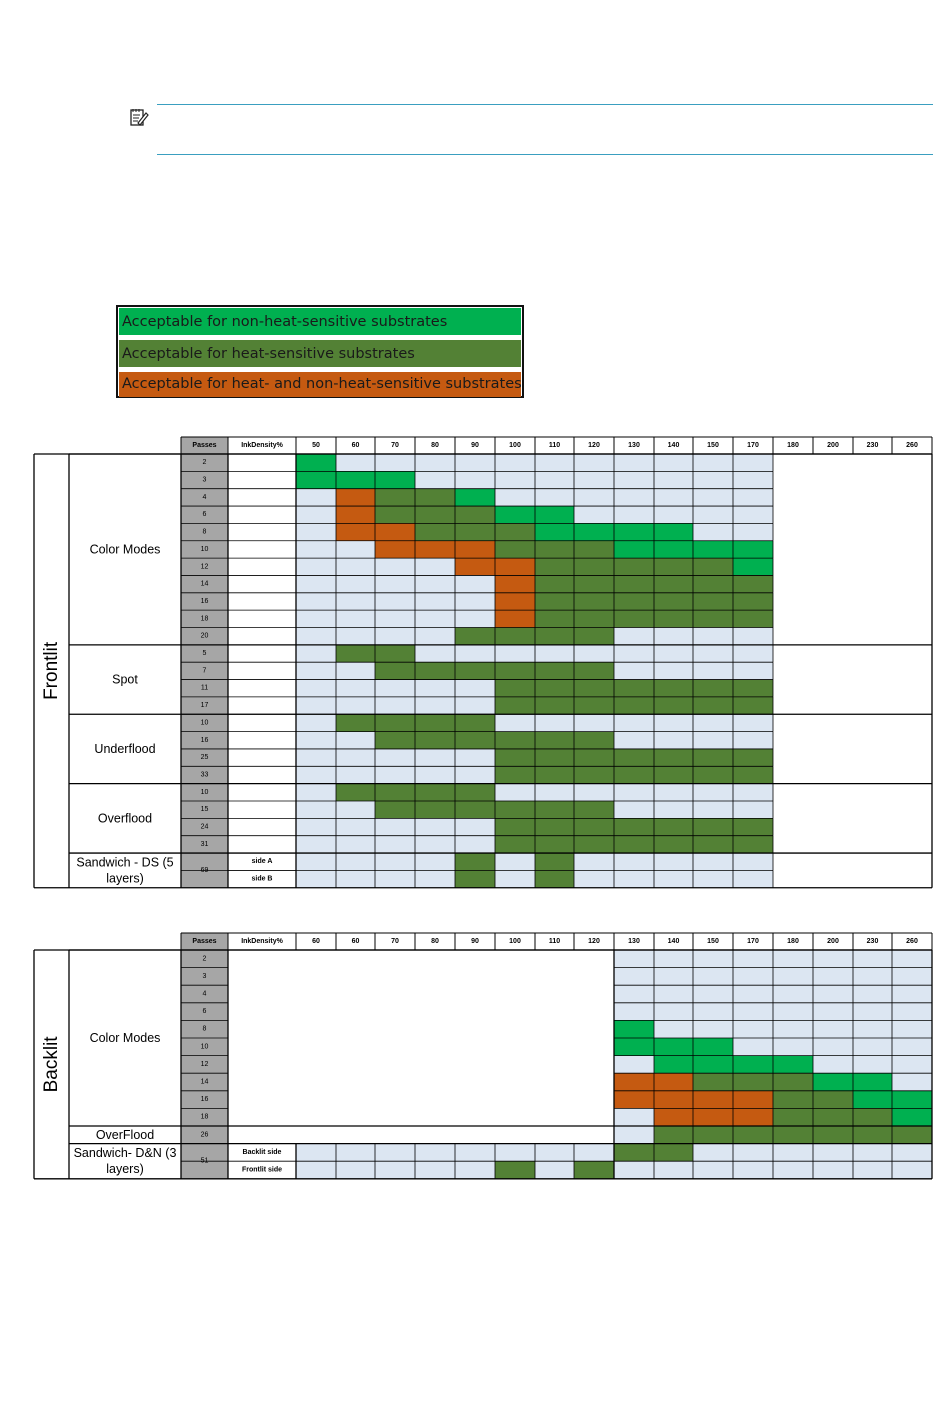 The width and height of the screenshot is (950, 1403). I want to click on density-column-label: 180, so click(793, 941).